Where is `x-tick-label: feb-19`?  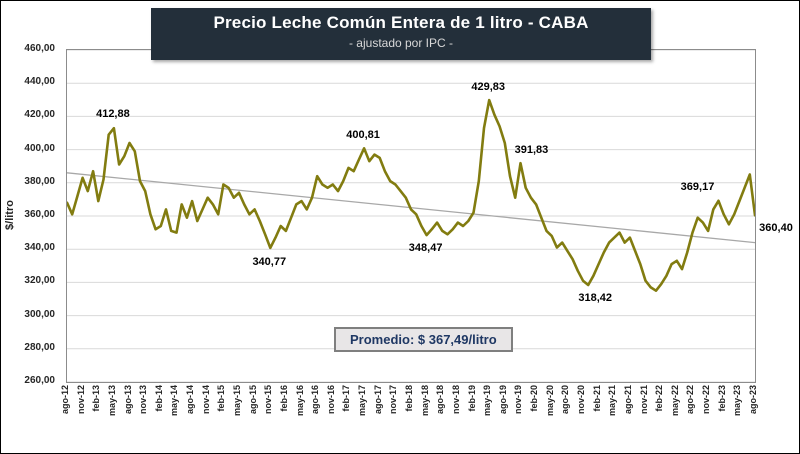
x-tick-label: feb-19 is located at coordinates (471, 398).